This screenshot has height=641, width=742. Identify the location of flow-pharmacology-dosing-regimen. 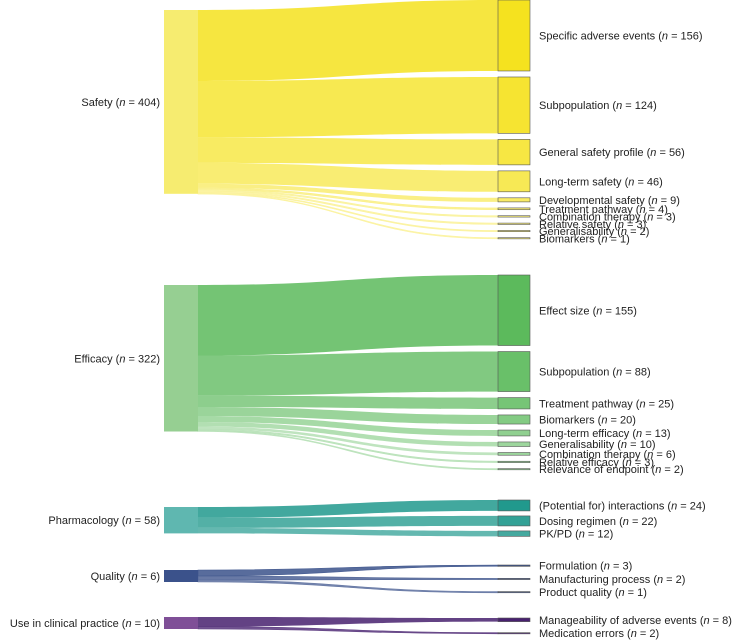
(348, 521).